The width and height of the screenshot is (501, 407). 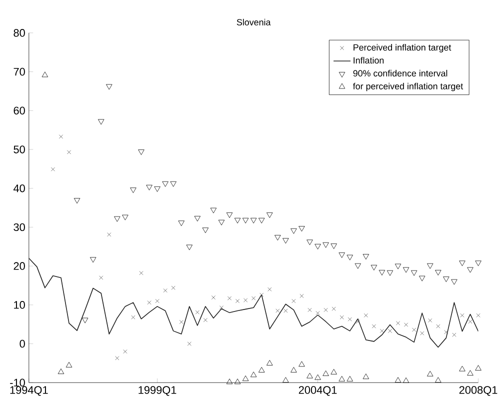 I want to click on chart-title: Slovenia, so click(x=253, y=22).